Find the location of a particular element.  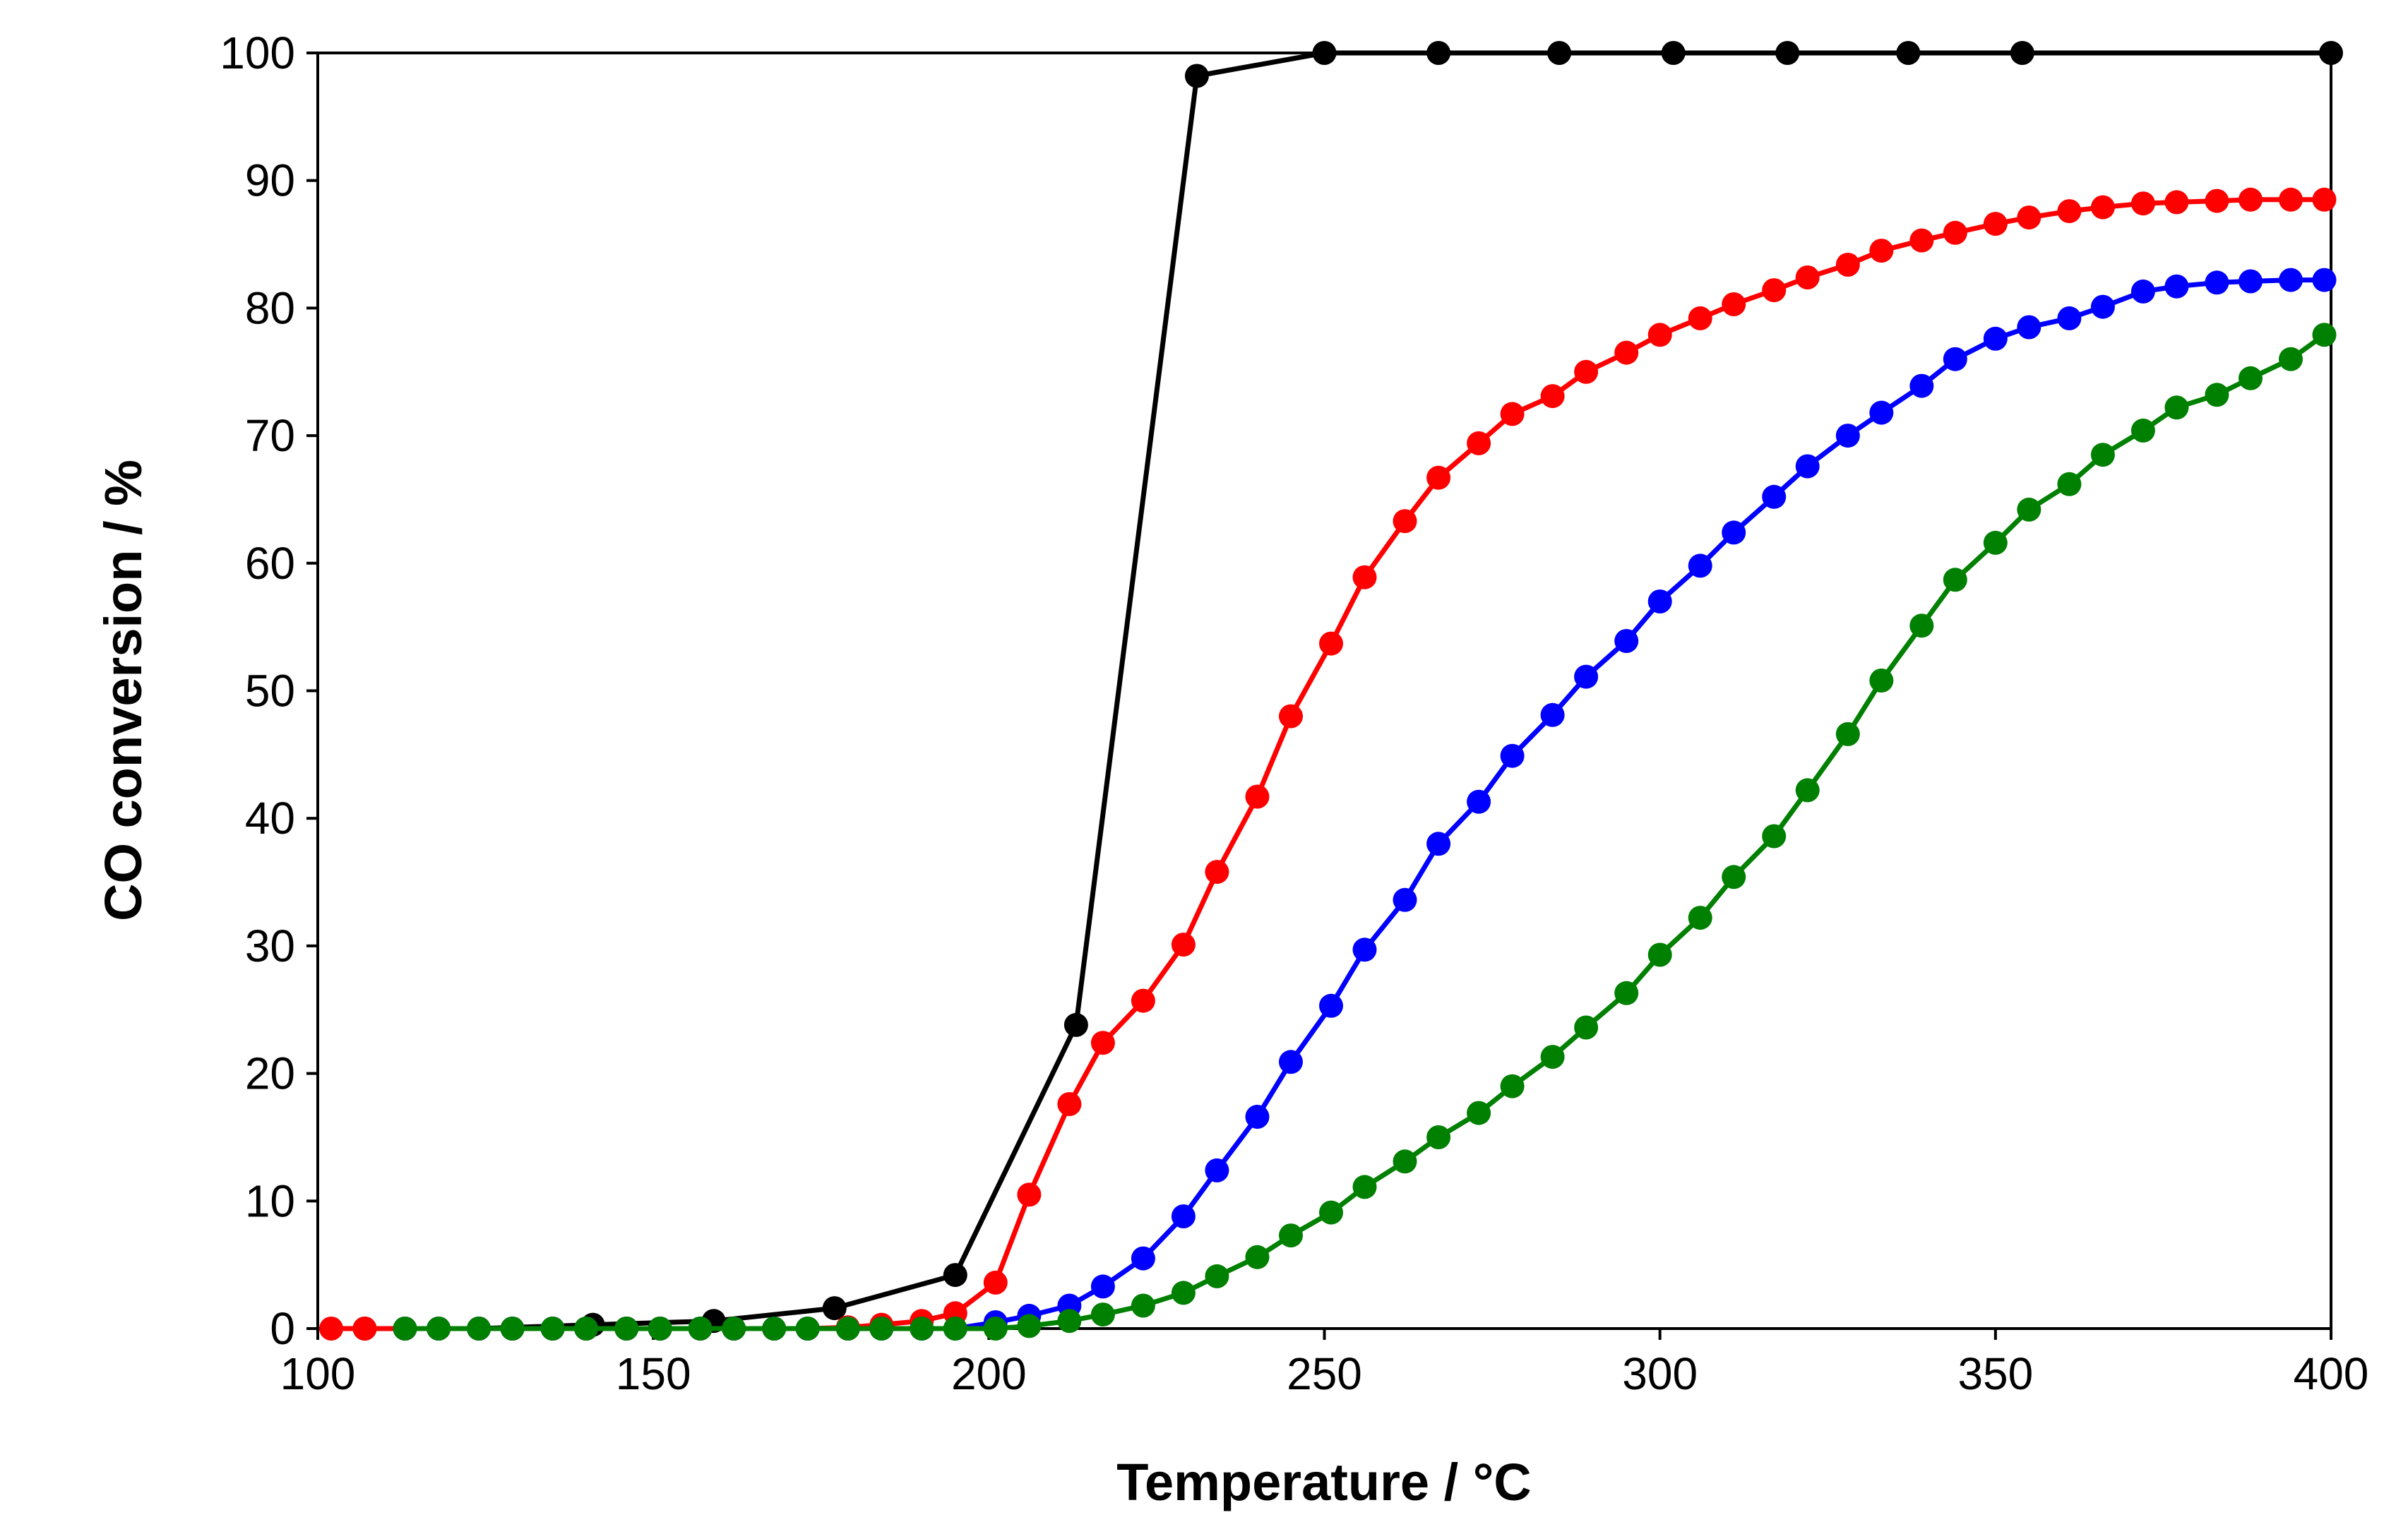

x-tick-label: 350 is located at coordinates (1995, 1373).